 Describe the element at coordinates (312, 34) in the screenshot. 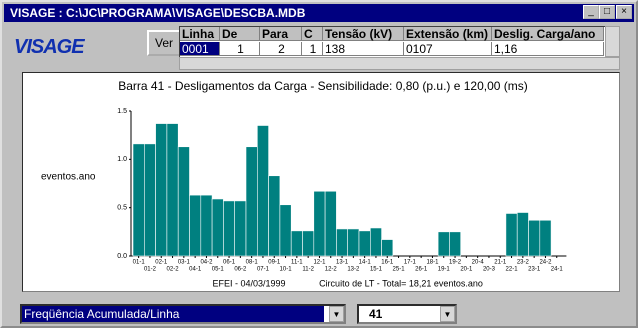

I see `column-header: C` at that location.